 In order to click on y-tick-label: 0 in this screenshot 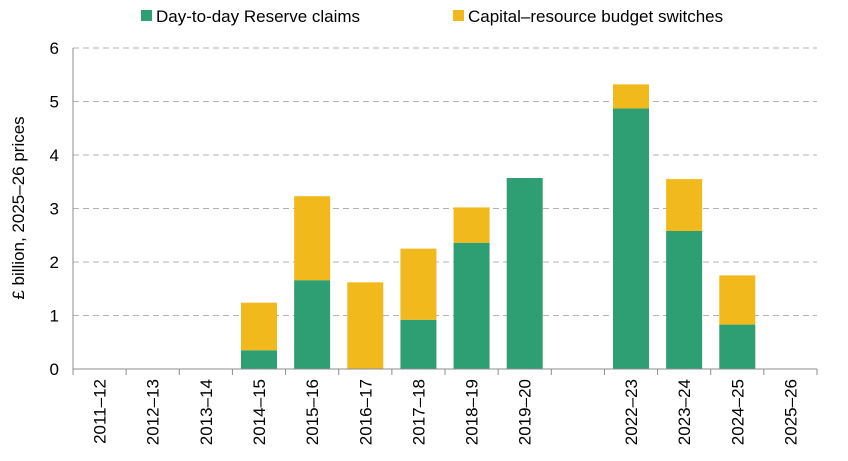, I will do `click(54, 369)`.